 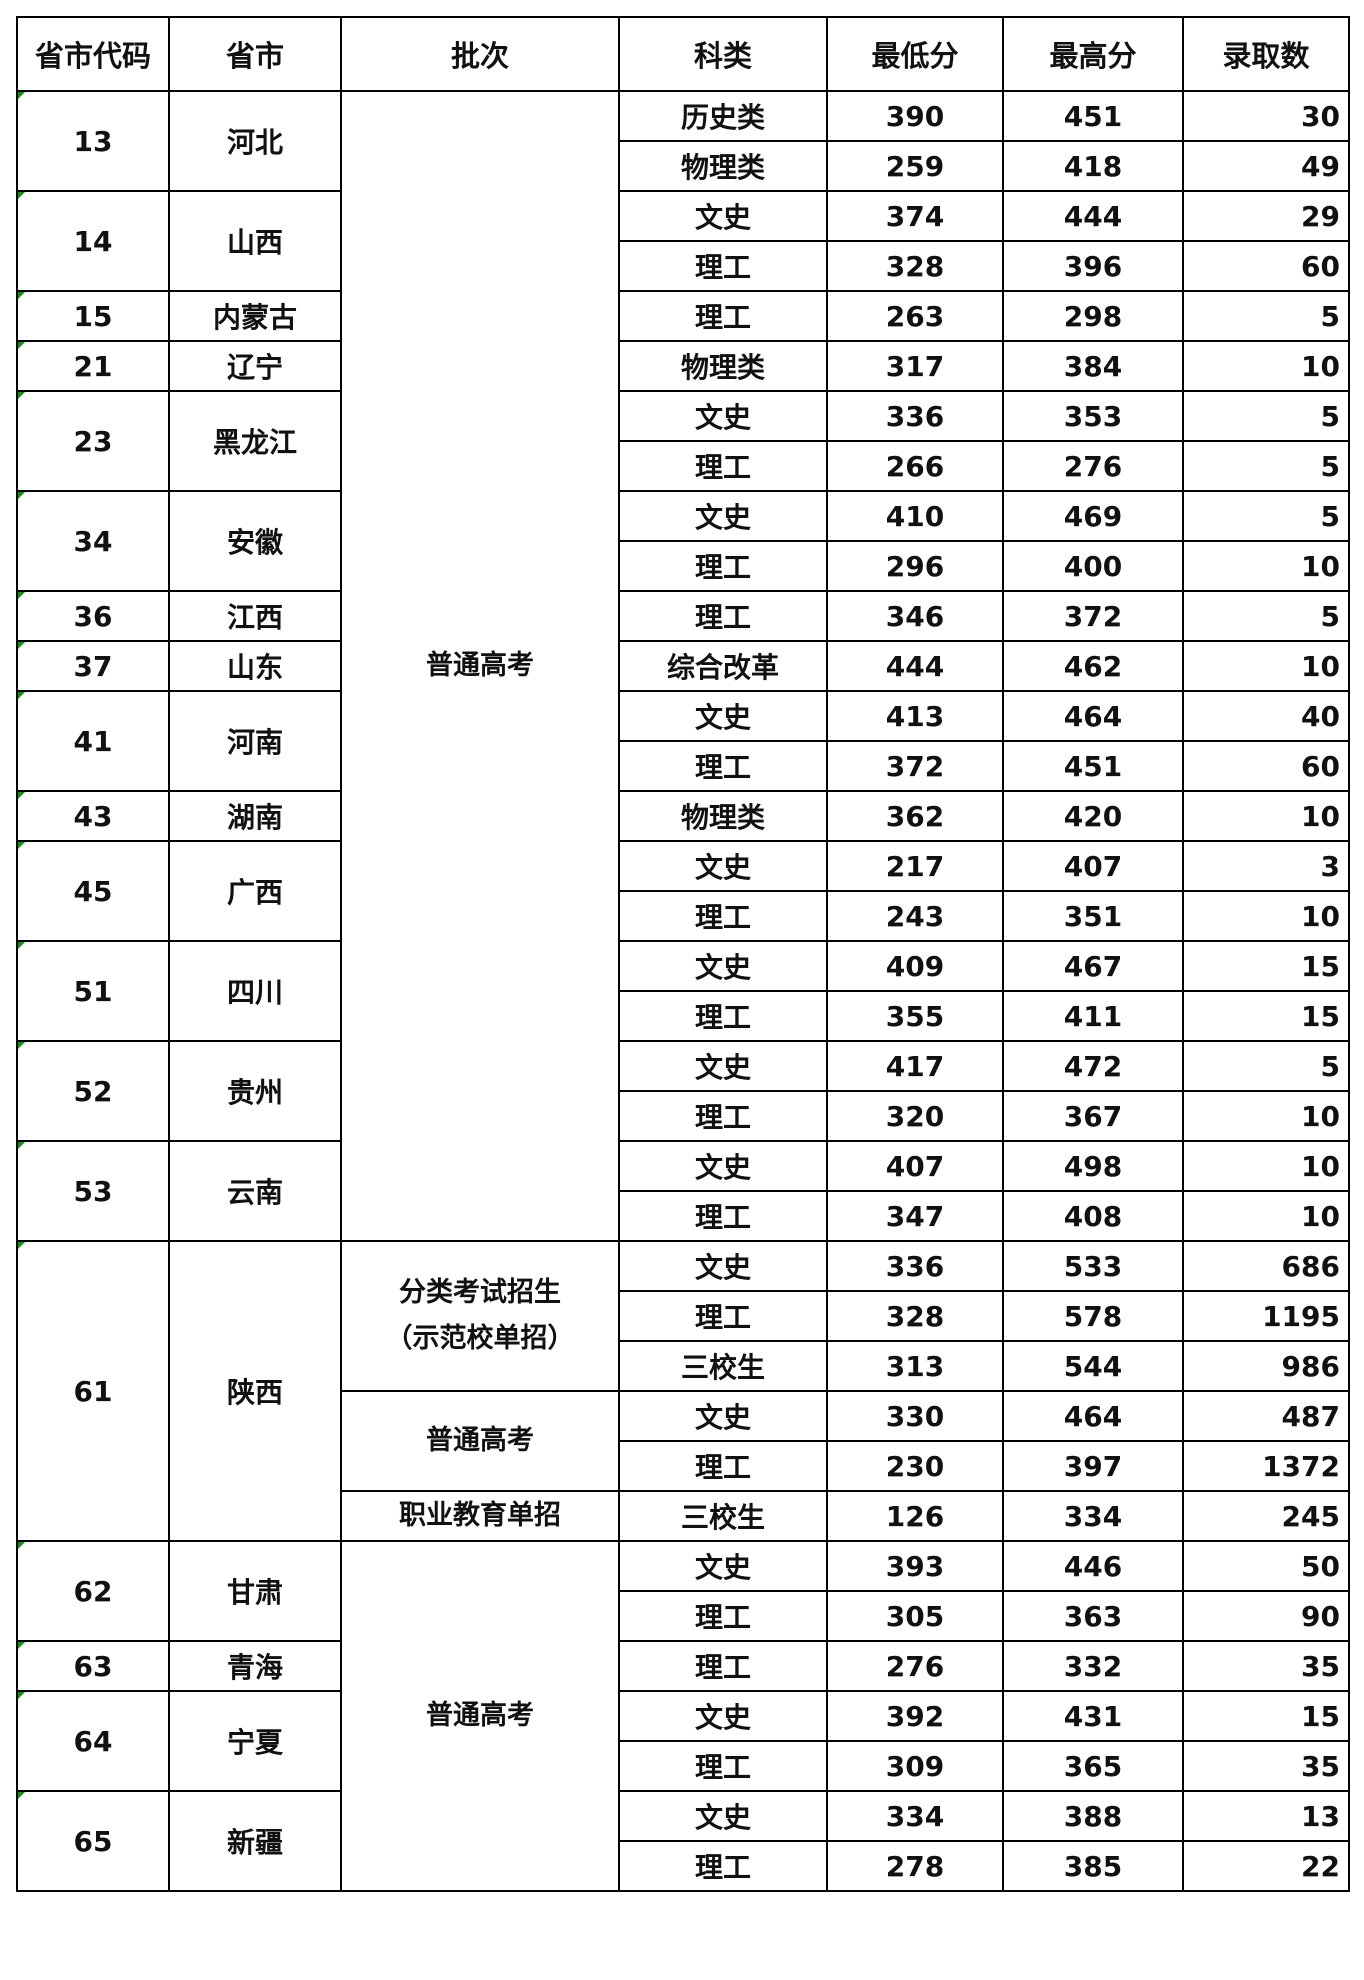 I want to click on table-row: 51 四川 文史 409 467 15, so click(x=683, y=991).